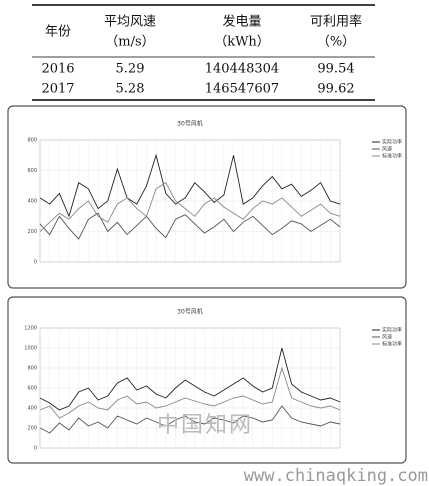 This screenshot has width=429, height=486. What do you see at coordinates (130, 89) in the screenshot?
I see `cell: 5.28` at bounding box center [130, 89].